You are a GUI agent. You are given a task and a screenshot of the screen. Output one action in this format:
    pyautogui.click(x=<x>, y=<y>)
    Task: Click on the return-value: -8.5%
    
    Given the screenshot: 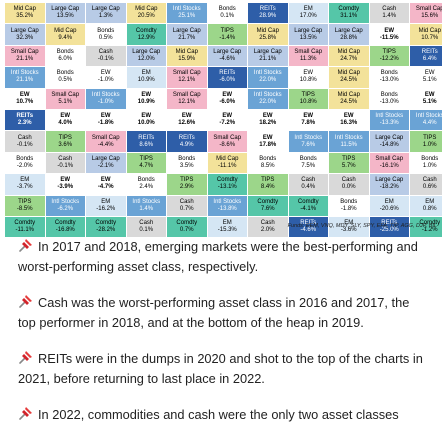 What is the action you would take?
    pyautogui.click(x=24, y=208)
    